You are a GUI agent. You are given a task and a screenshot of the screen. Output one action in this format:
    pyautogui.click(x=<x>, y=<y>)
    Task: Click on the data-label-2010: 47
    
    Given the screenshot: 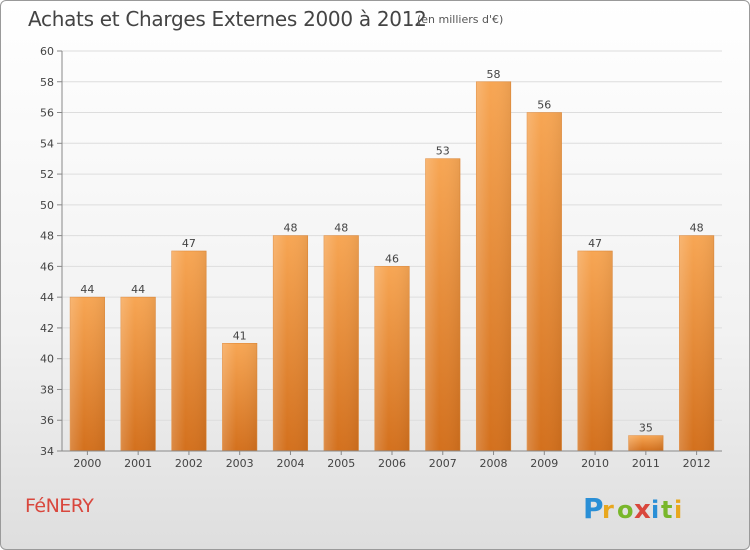 What is the action you would take?
    pyautogui.click(x=595, y=243)
    